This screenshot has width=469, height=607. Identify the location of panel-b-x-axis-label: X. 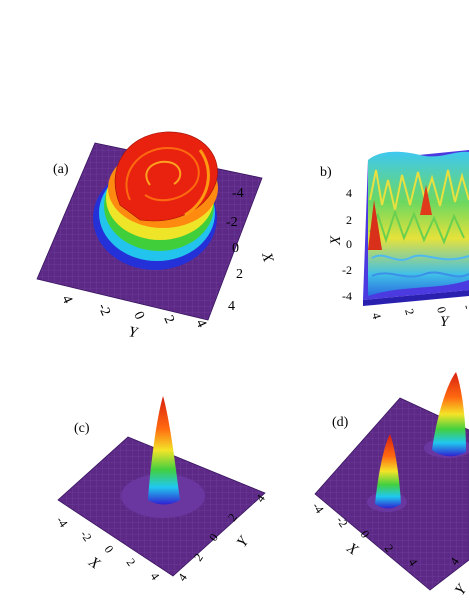
(336, 240).